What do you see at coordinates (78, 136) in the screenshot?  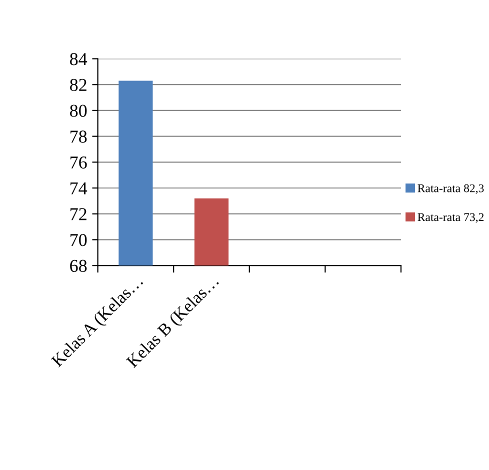 I see `y-tick-label: 78` at bounding box center [78, 136].